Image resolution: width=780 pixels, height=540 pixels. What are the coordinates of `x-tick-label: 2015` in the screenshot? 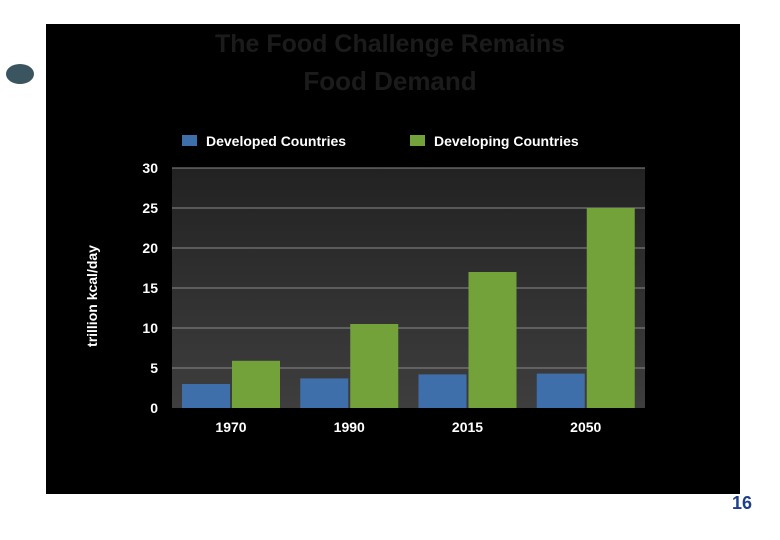 It's located at (467, 427).